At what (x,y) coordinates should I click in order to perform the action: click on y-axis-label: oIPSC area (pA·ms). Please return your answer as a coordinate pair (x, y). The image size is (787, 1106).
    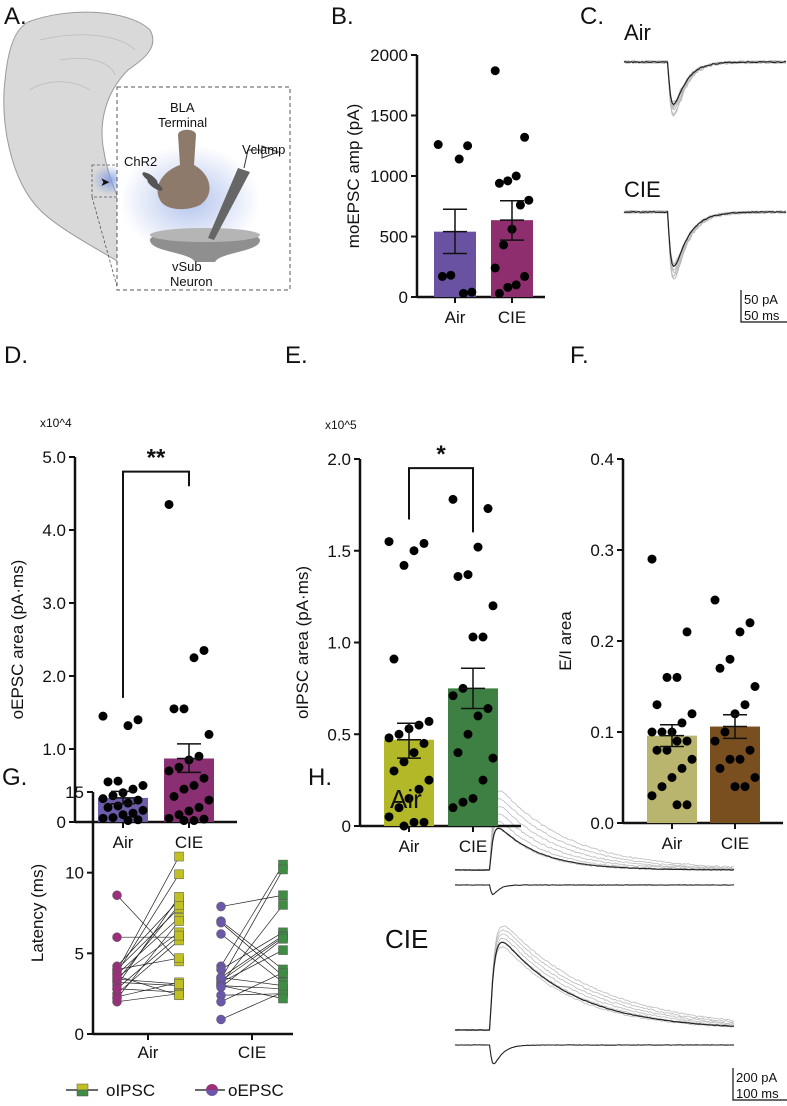
    Looking at the image, I should click on (302, 642).